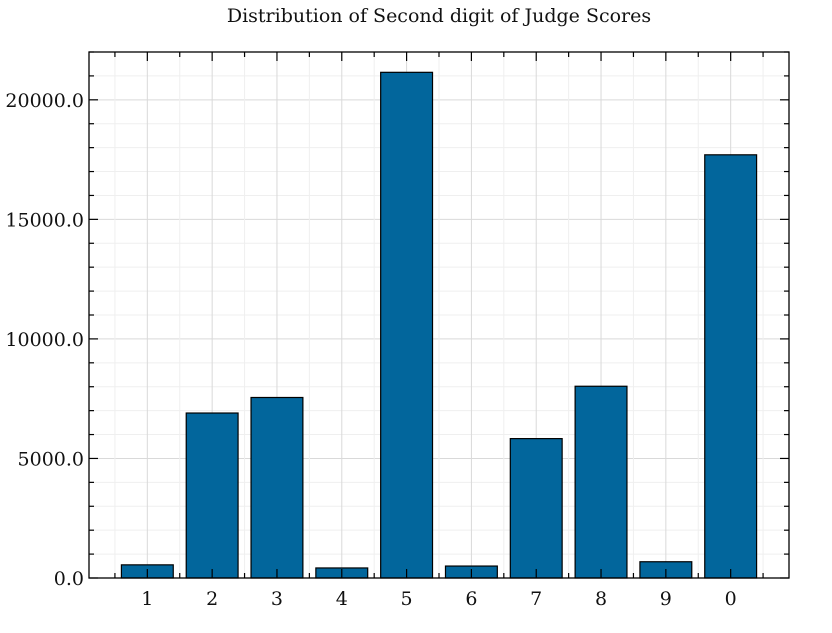 This screenshot has height=633, width=832. I want to click on x-tick-label: 9, so click(666, 599).